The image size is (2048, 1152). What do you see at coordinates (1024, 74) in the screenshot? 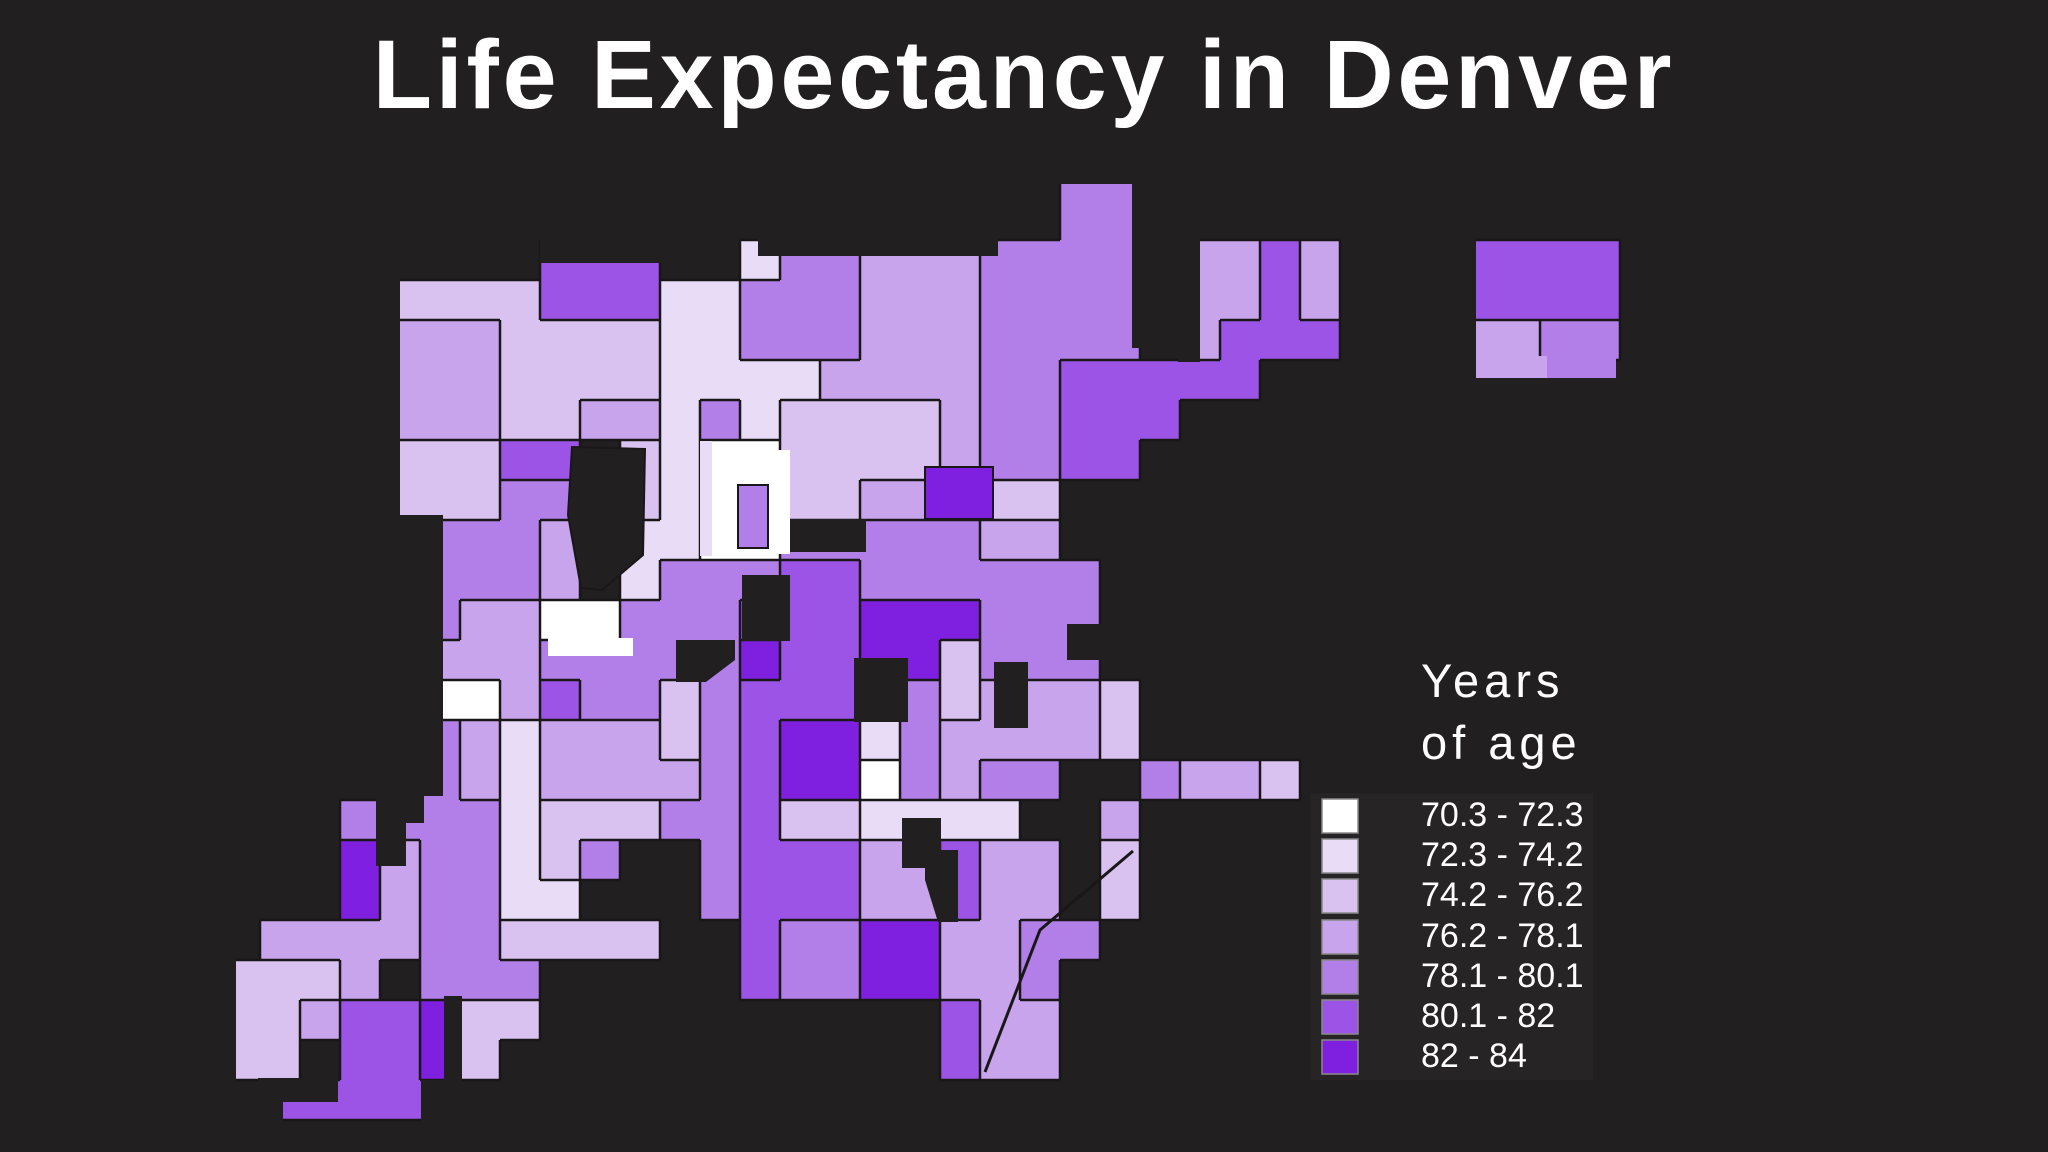
I see `svg-text: Life Expectancy in Denver` at bounding box center [1024, 74].